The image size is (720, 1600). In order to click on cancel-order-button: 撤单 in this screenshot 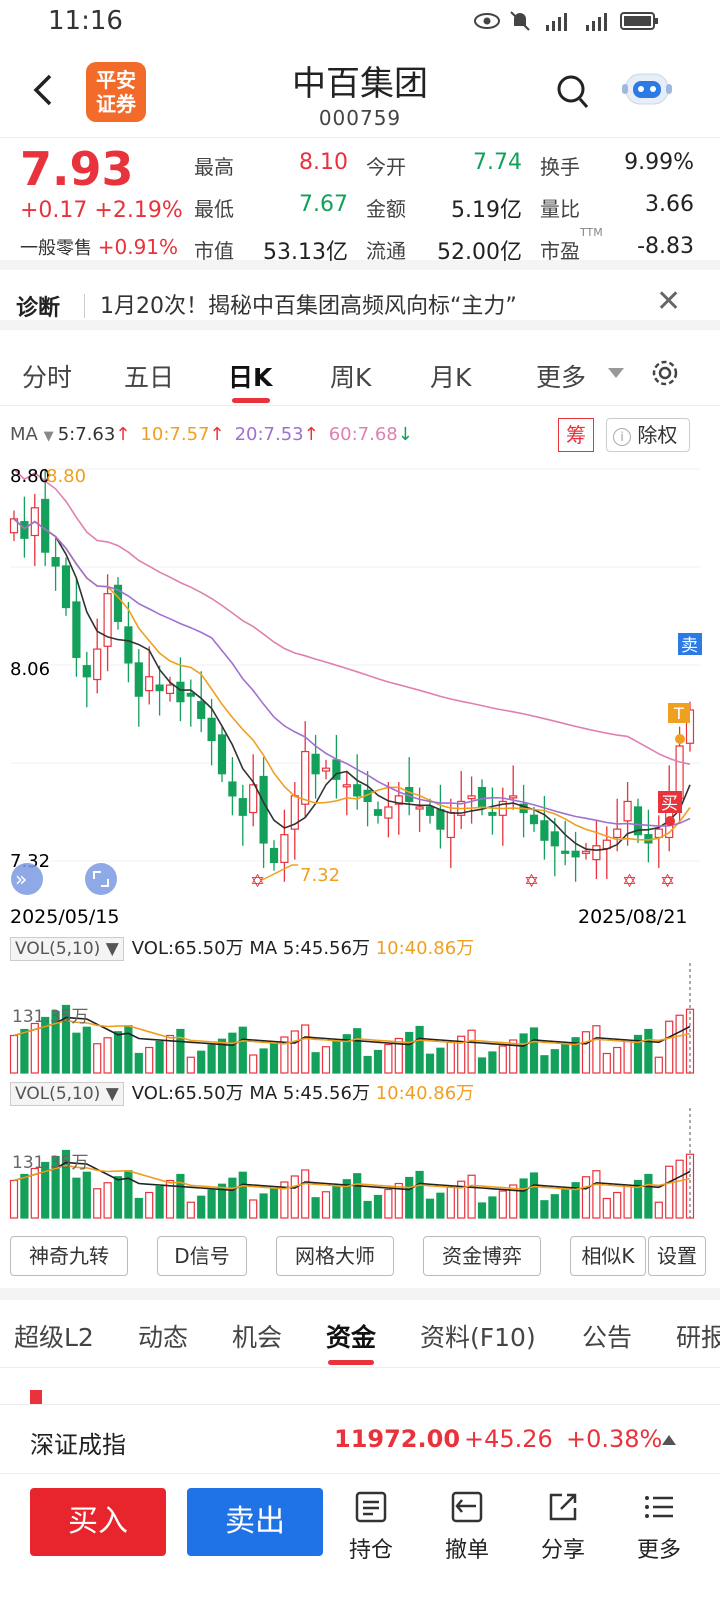, I will do `click(467, 1527)`.